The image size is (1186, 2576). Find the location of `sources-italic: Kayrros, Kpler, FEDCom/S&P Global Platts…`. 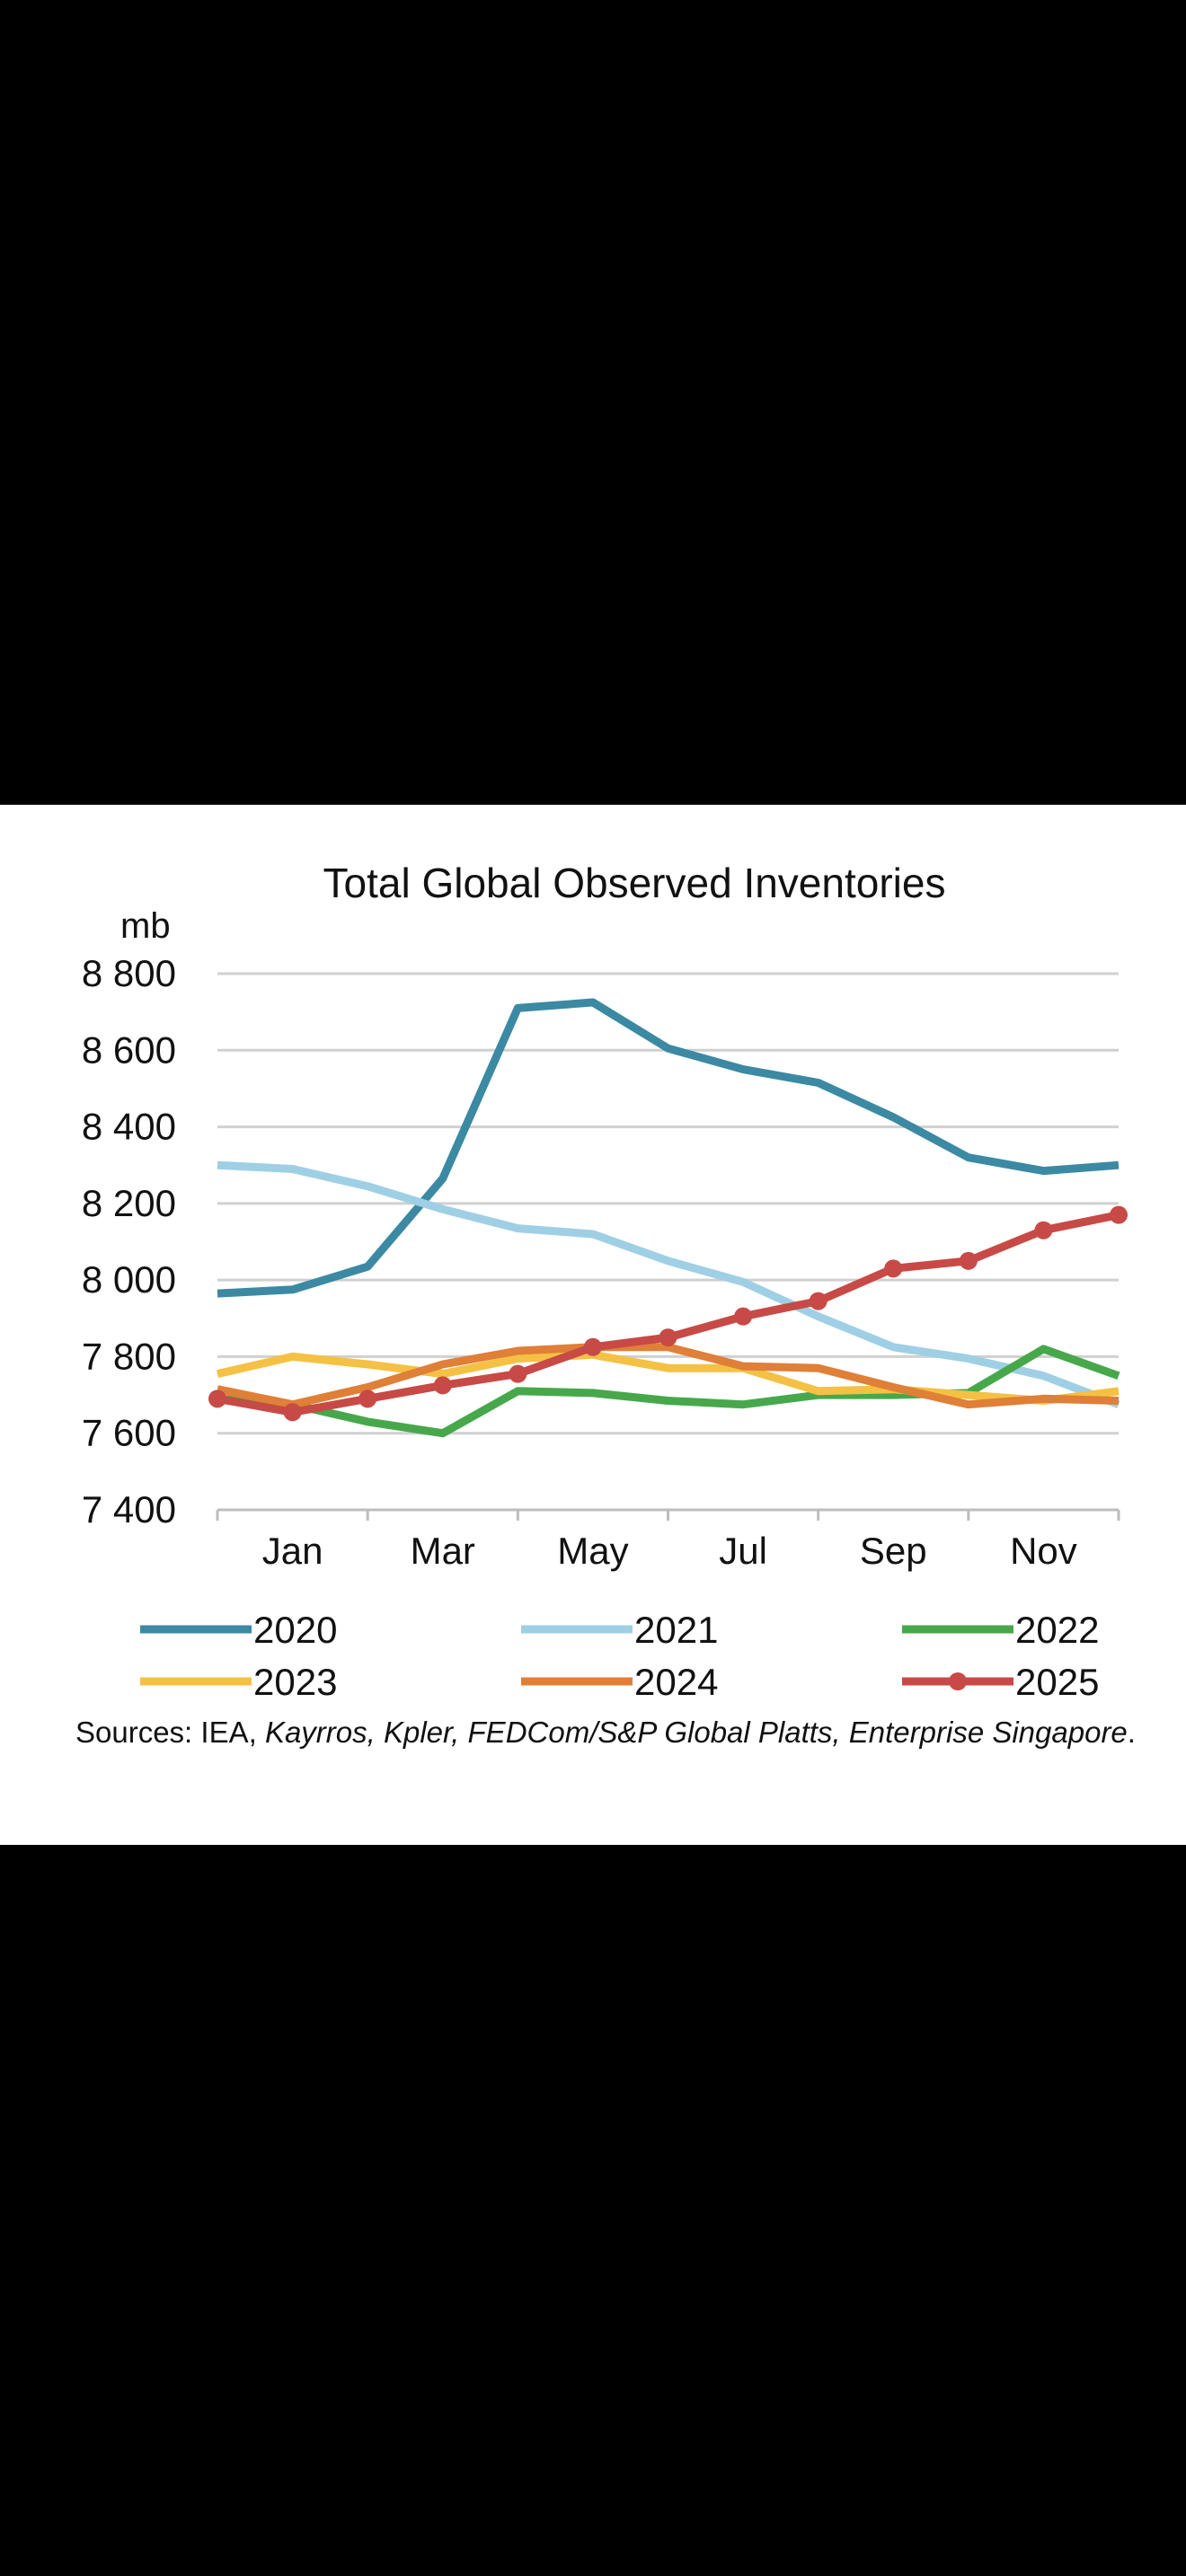

sources-italic: Kayrros, Kpler, FEDCom/S&P Global Platts… is located at coordinates (696, 1732).